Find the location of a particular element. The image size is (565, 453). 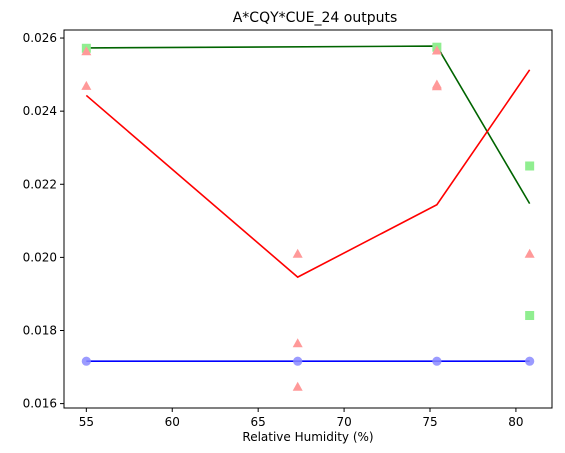

x-tick-label-5: 80 is located at coordinates (515, 422).